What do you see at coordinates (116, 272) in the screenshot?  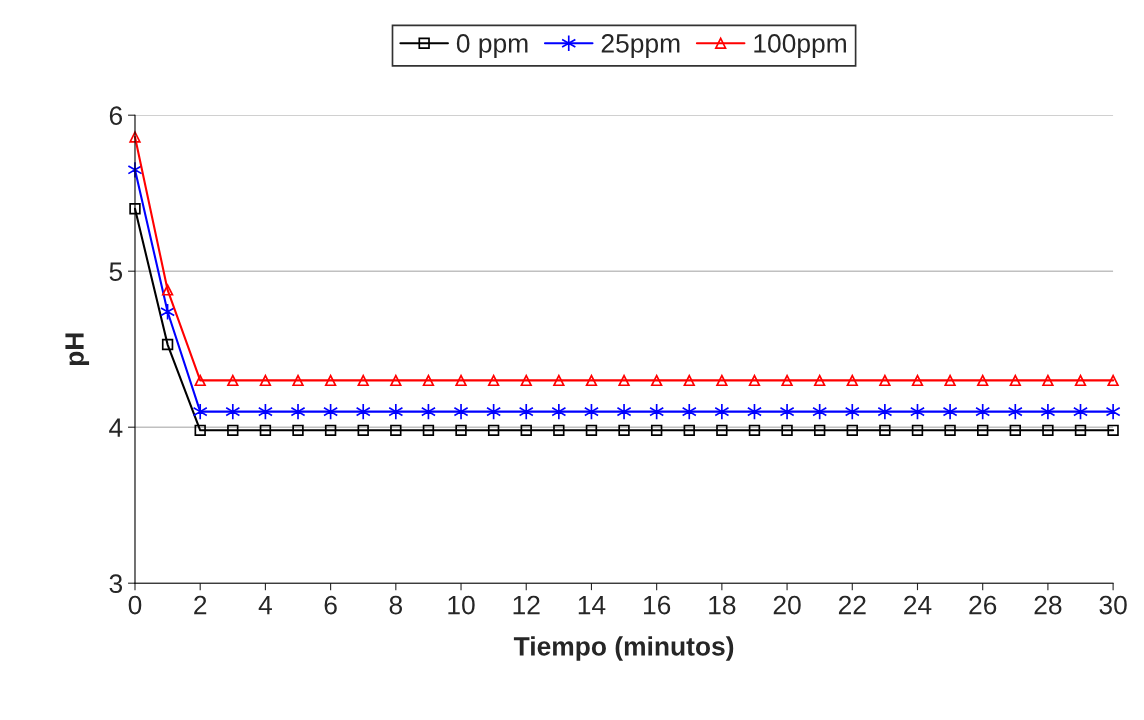 I see `y-tick-label: 5` at bounding box center [116, 272].